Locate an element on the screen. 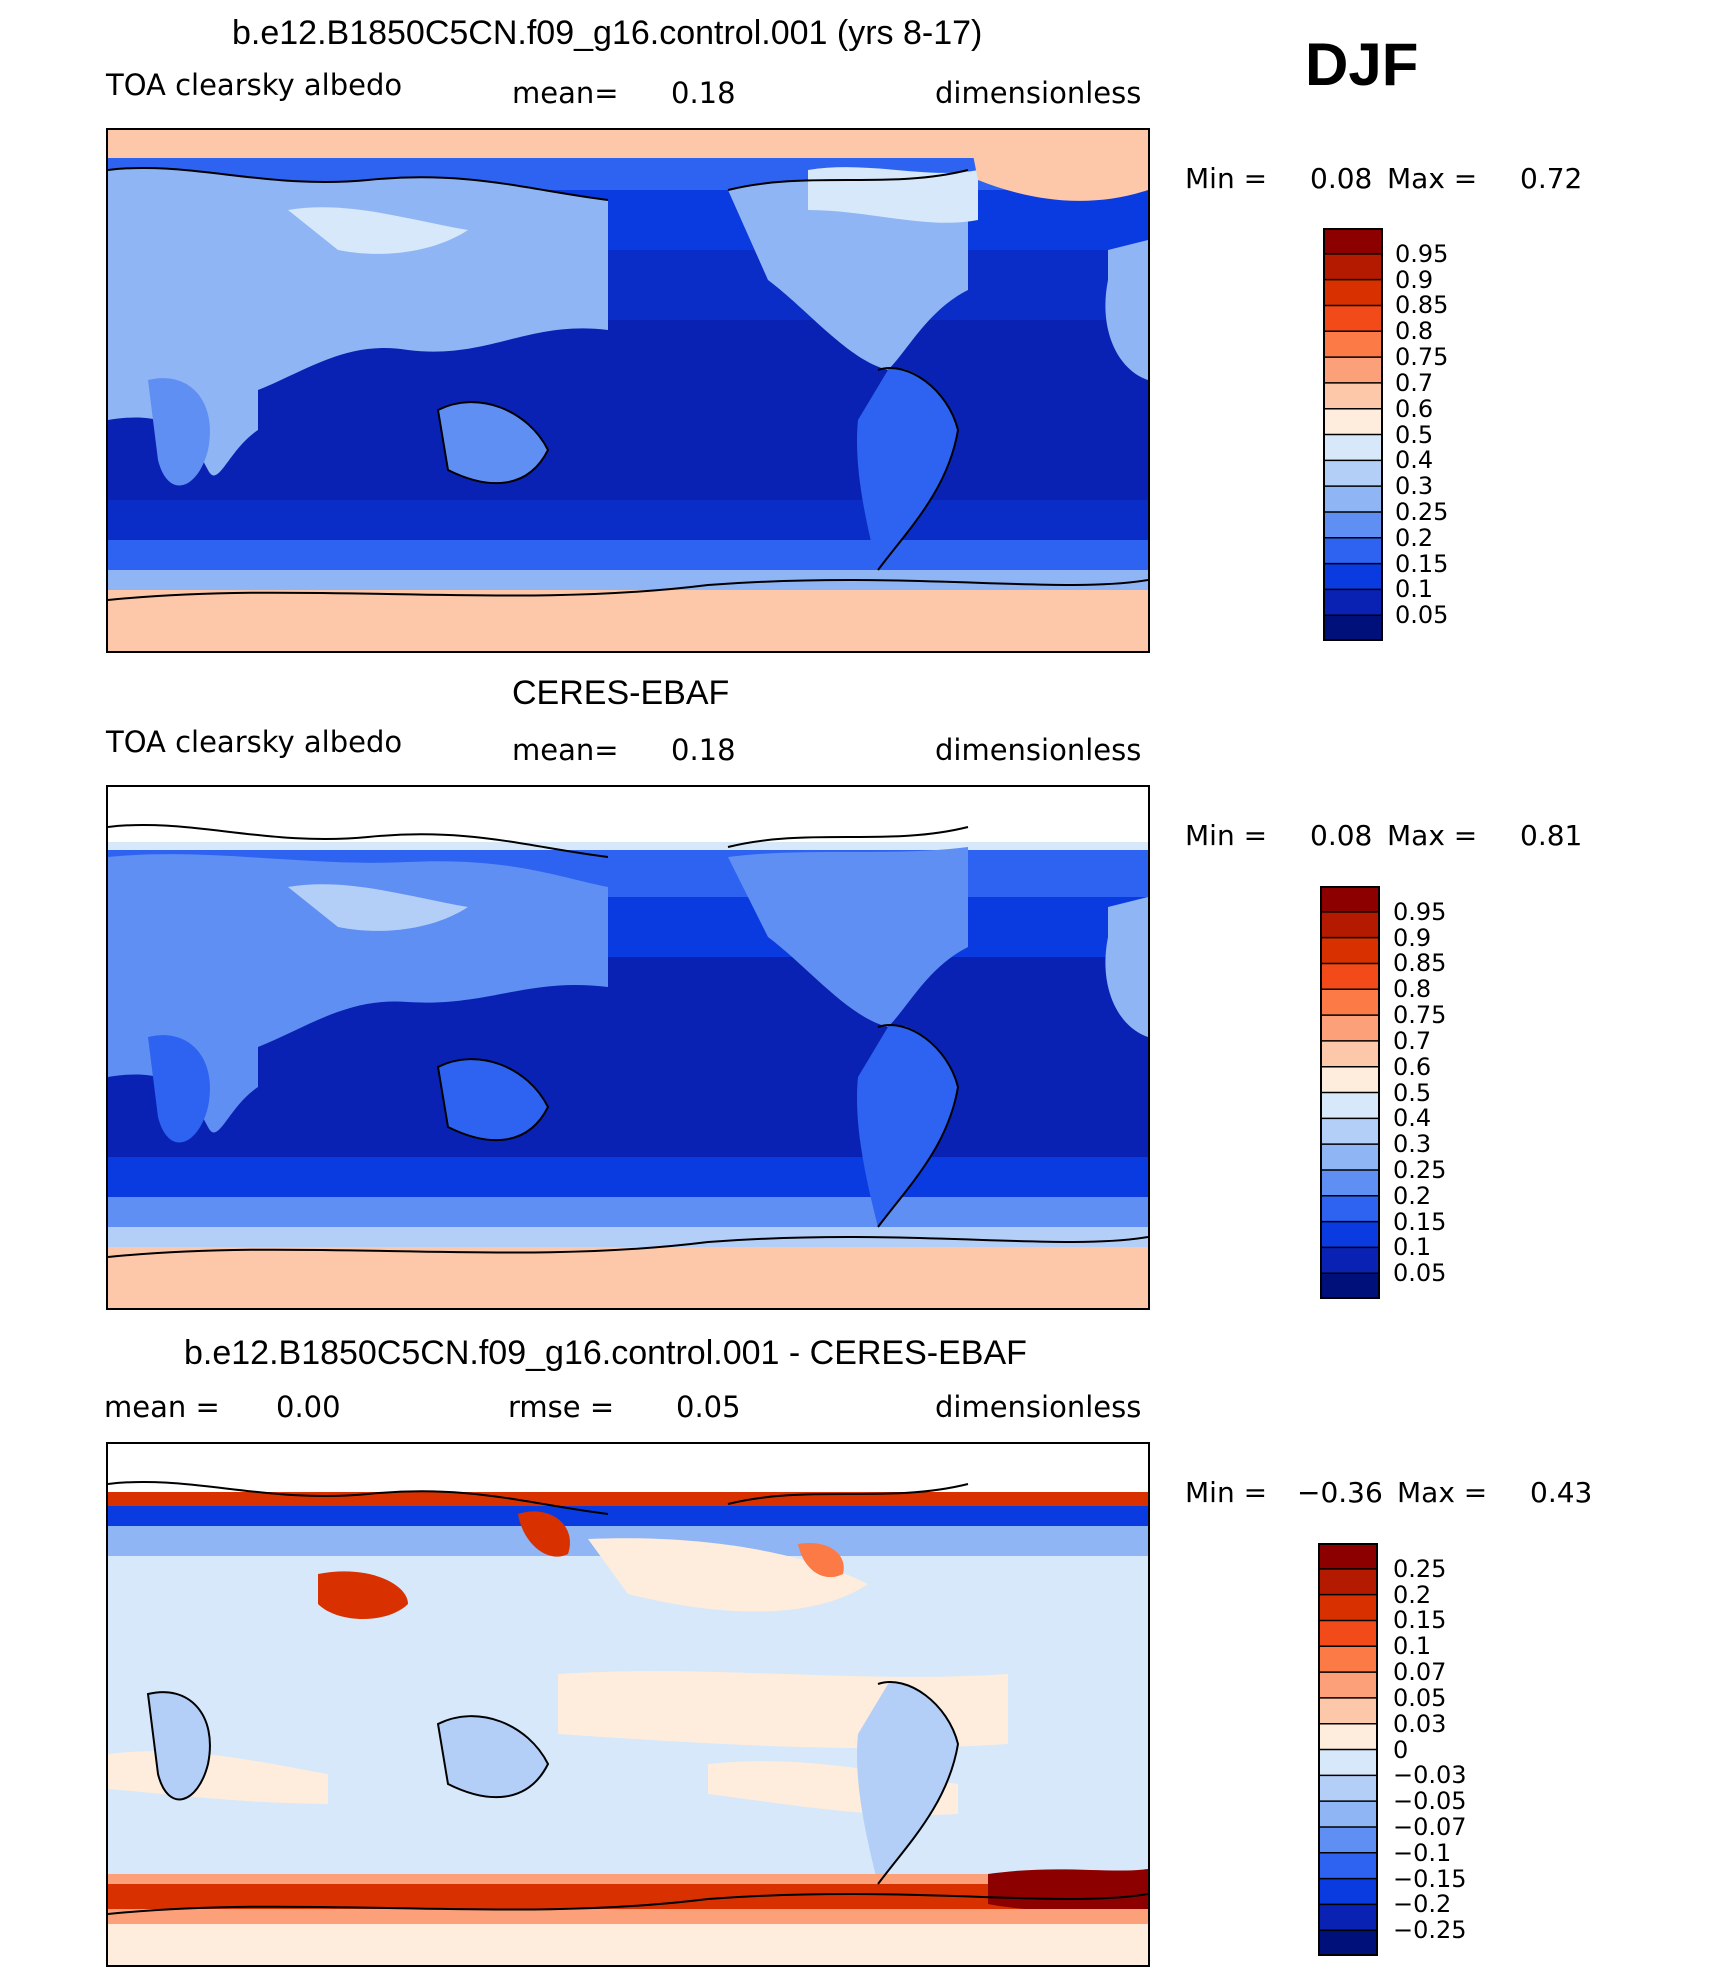  panel3-mean-value: 0.00 is located at coordinates (308, 1407).